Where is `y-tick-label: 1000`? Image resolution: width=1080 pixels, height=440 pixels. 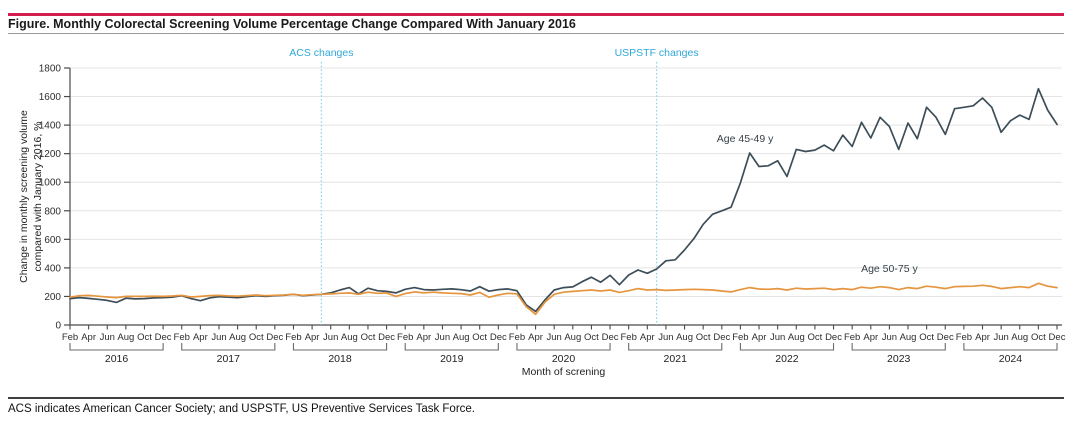
y-tick-label: 1000 is located at coordinates (50, 183).